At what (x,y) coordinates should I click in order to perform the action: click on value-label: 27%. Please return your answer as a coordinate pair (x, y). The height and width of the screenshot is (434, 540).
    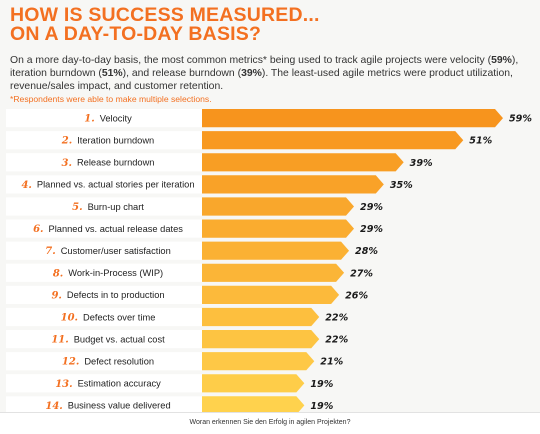
    Looking at the image, I should click on (361, 273).